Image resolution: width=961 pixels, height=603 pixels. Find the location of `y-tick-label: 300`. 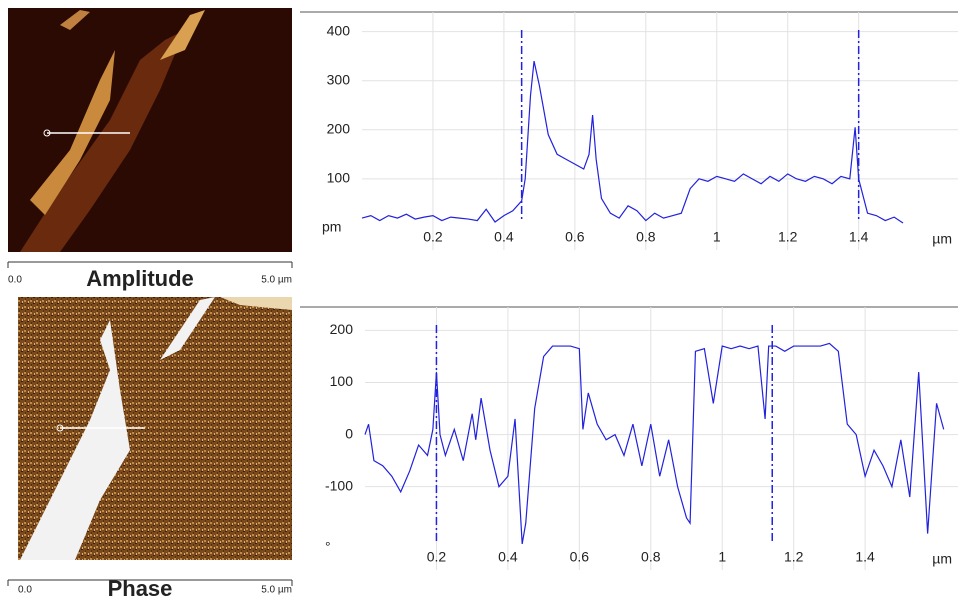

y-tick-label: 300 is located at coordinates (339, 79).